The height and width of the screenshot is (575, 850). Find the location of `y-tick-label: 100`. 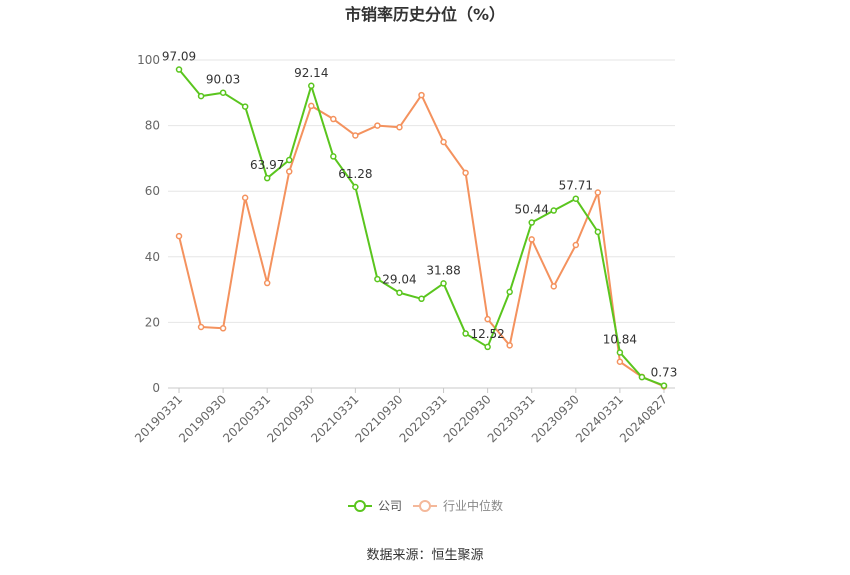

y-tick-label: 100 is located at coordinates (148, 60).